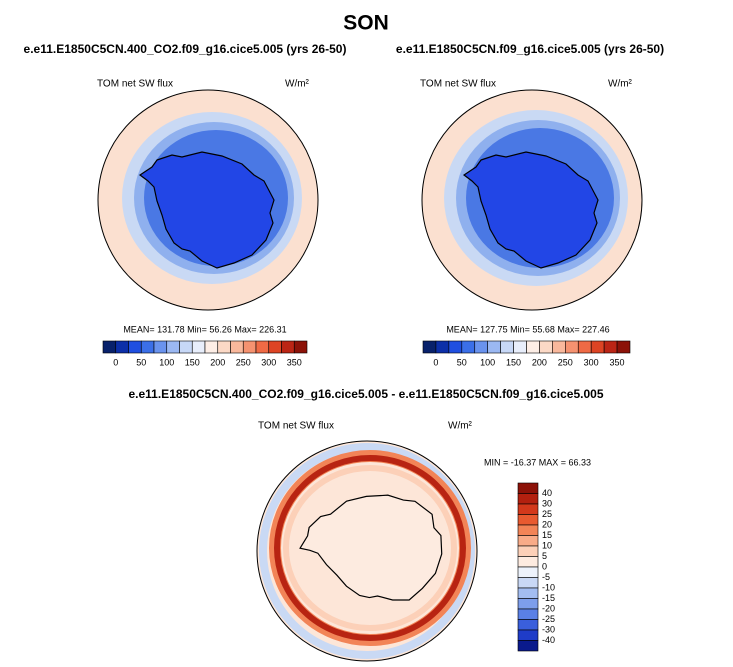 The height and width of the screenshot is (667, 733). What do you see at coordinates (547, 535) in the screenshot?
I see `colorbar-label: 15` at bounding box center [547, 535].